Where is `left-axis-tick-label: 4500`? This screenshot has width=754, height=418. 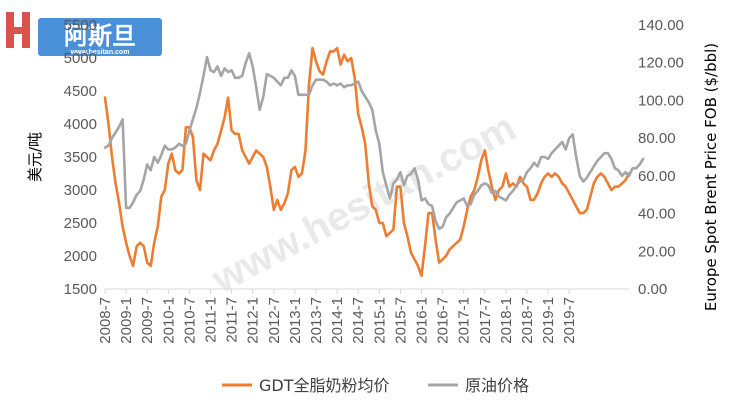 left-axis-tick-label: 4500 is located at coordinates (80, 91).